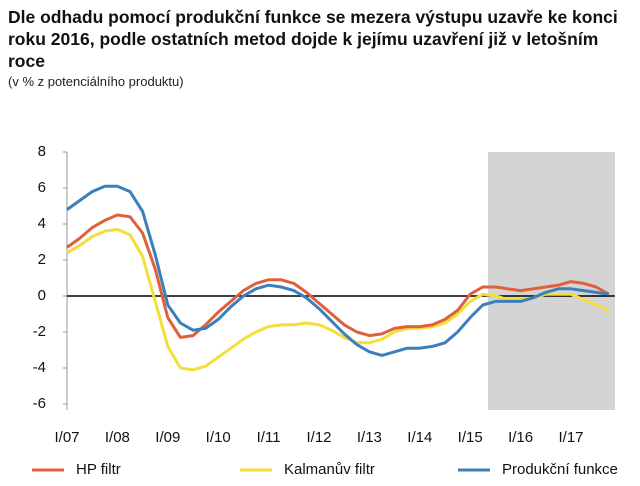 This screenshot has height=486, width=640. Describe the element at coordinates (470, 437) in the screenshot. I see `x-tick-label: I/15` at that location.